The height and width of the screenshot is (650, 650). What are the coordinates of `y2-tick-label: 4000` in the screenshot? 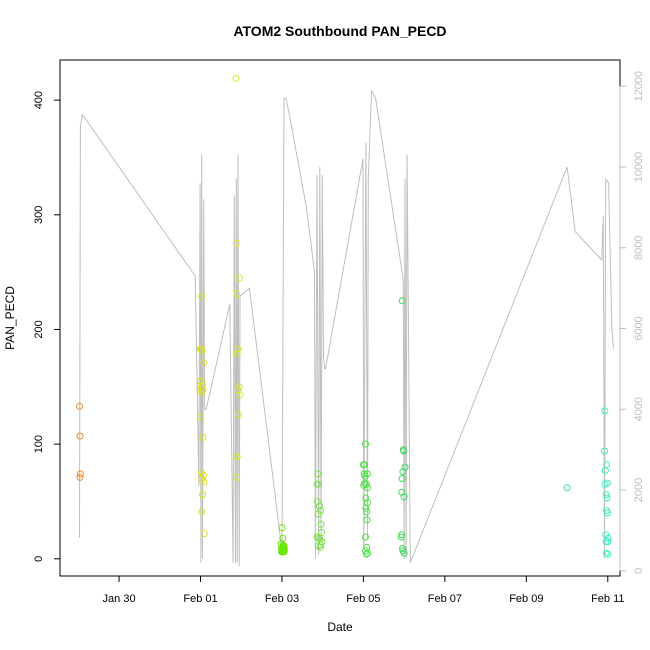 It's located at (639, 409).